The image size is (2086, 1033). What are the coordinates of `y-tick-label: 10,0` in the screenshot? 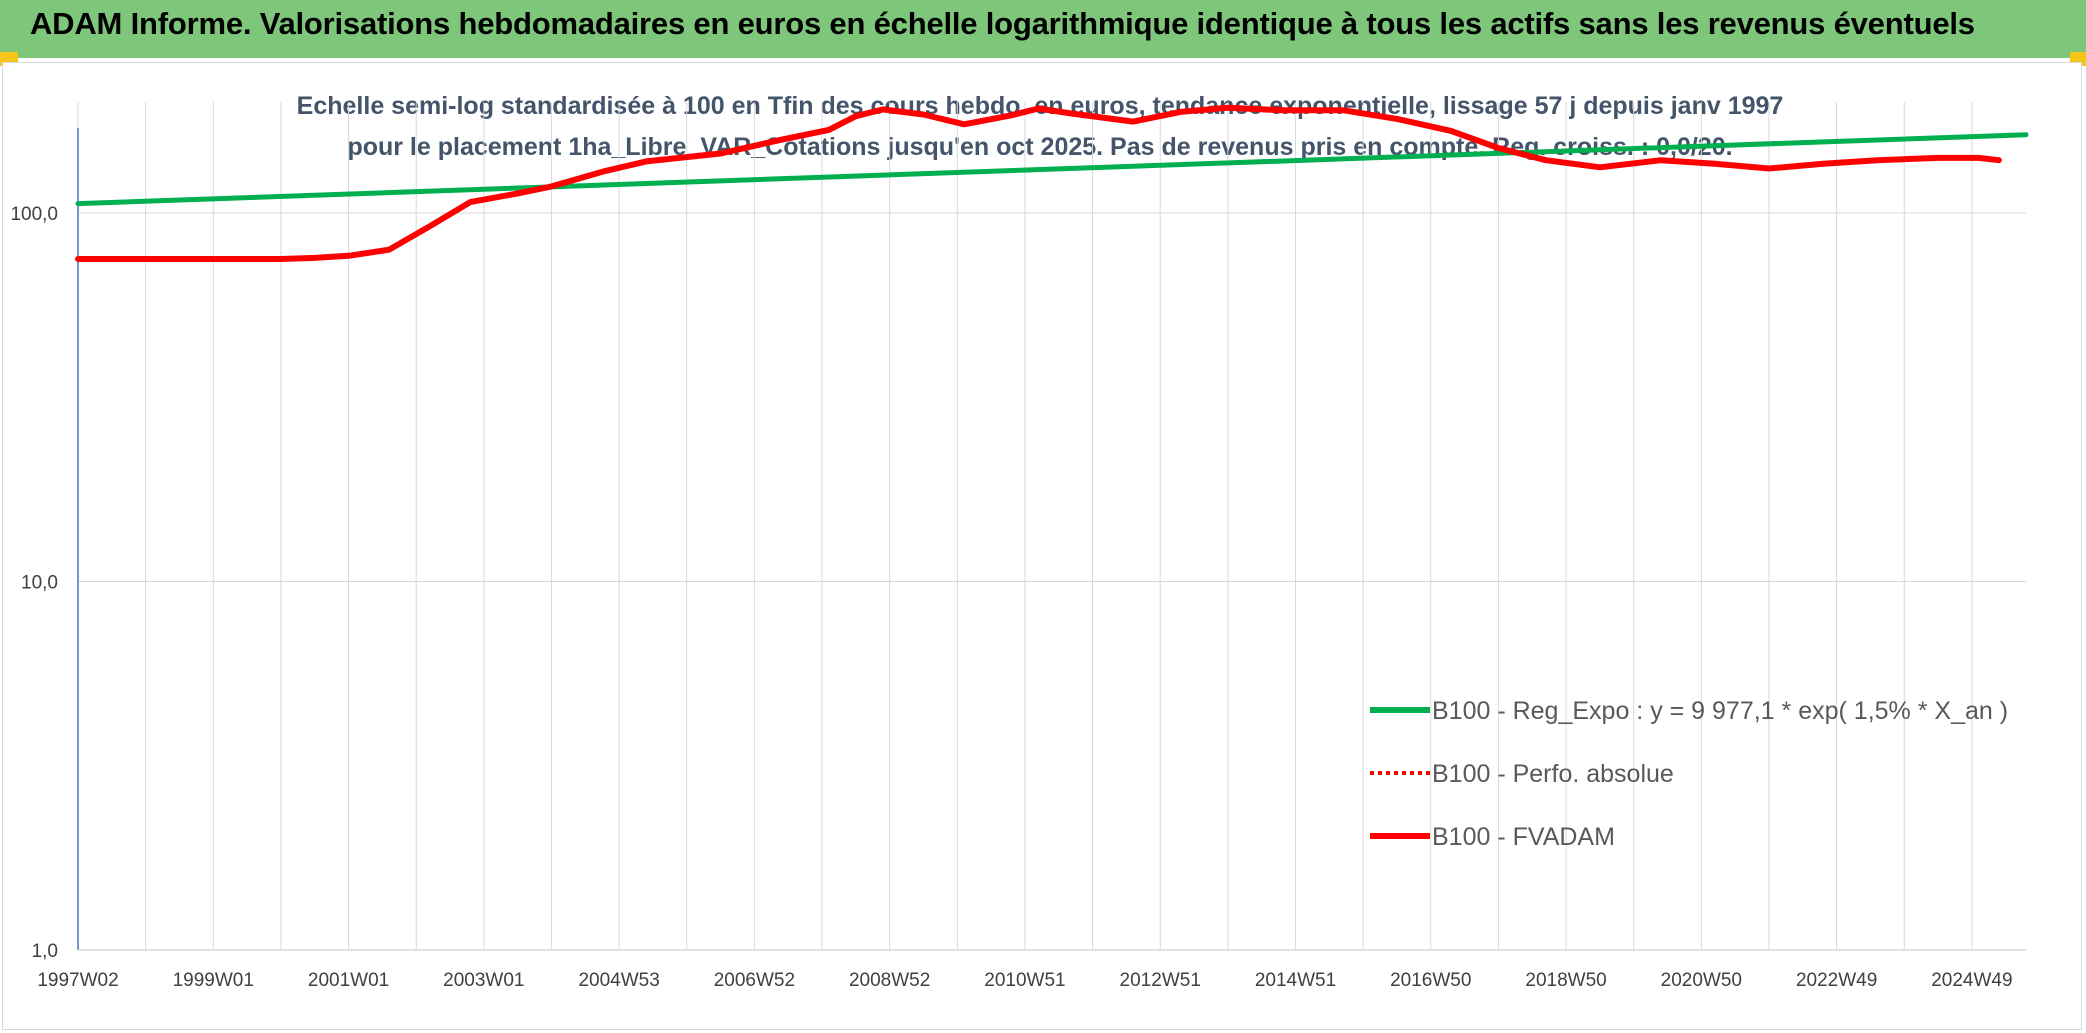 It's located at (39, 582).